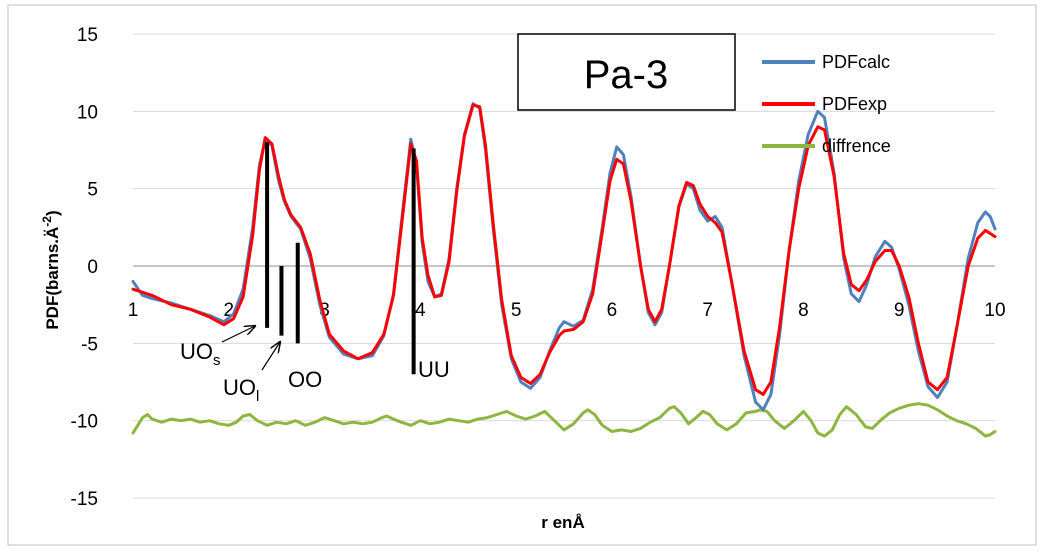 The image size is (1043, 551). Describe the element at coordinates (92, 267) in the screenshot. I see `y-tick-label: 0` at that location.